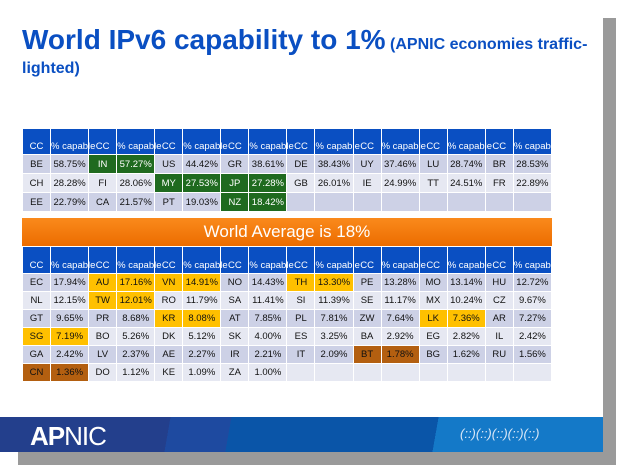 This screenshot has width=624, height=475. I want to click on ipv6-mark-icon: (::)(::)(::)(::)(::), so click(500, 433).